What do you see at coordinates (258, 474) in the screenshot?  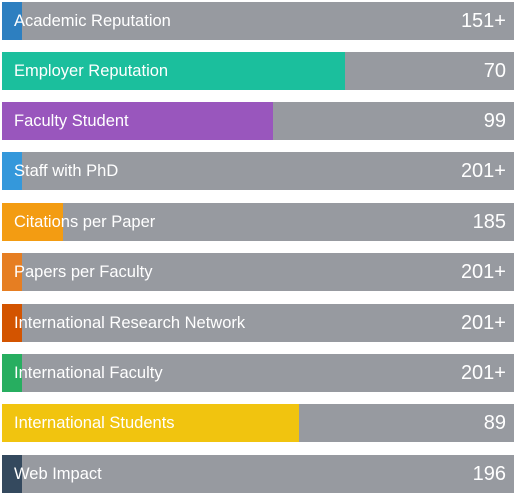 I see `indicator-bar-web-impact: Web Impact 196` at bounding box center [258, 474].